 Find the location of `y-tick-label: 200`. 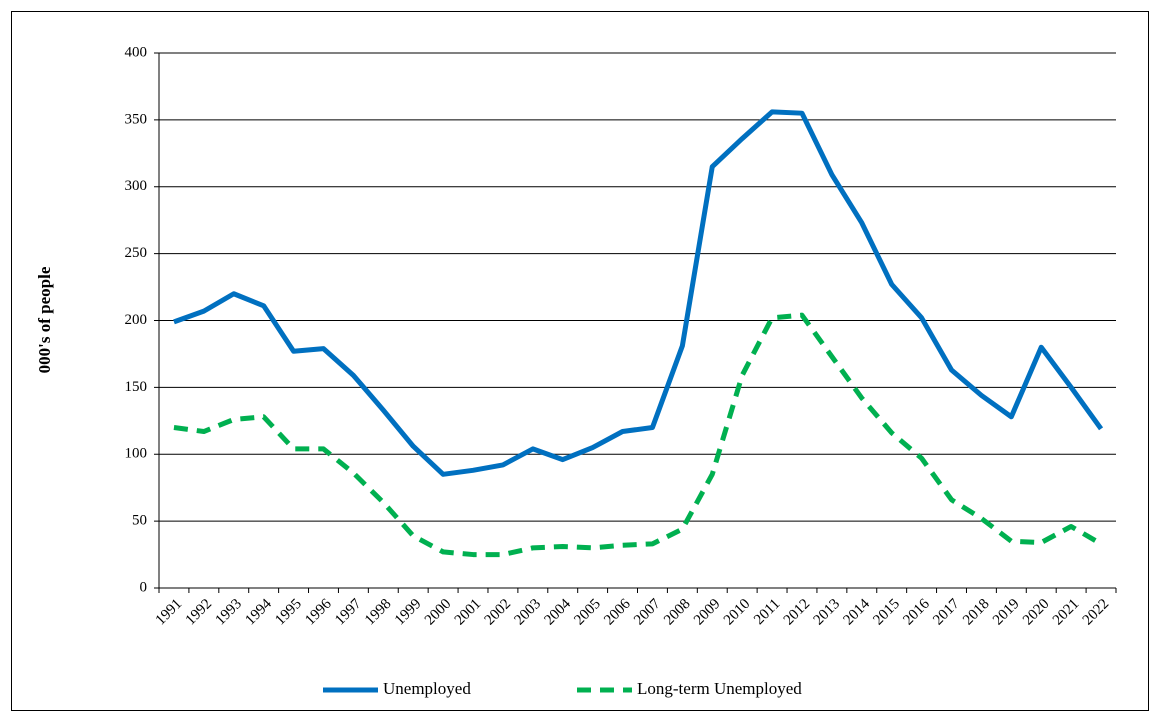

y-tick-label: 200 is located at coordinates (136, 320).